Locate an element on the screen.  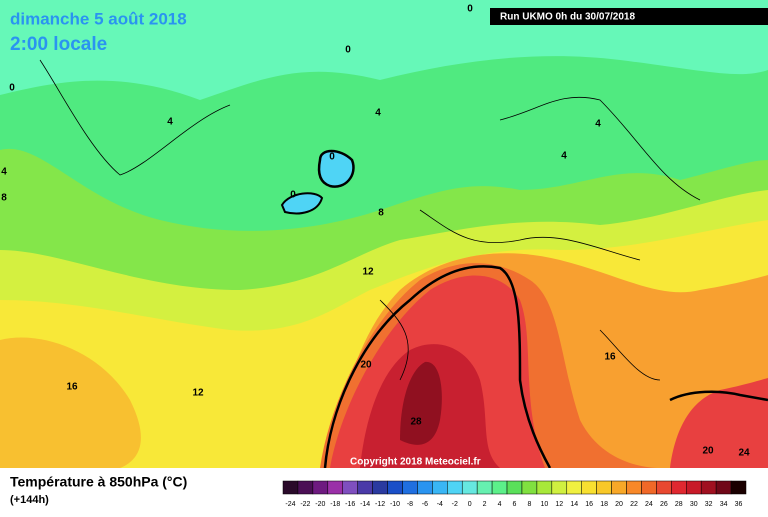
colorbar-label: 30 is located at coordinates (694, 504).